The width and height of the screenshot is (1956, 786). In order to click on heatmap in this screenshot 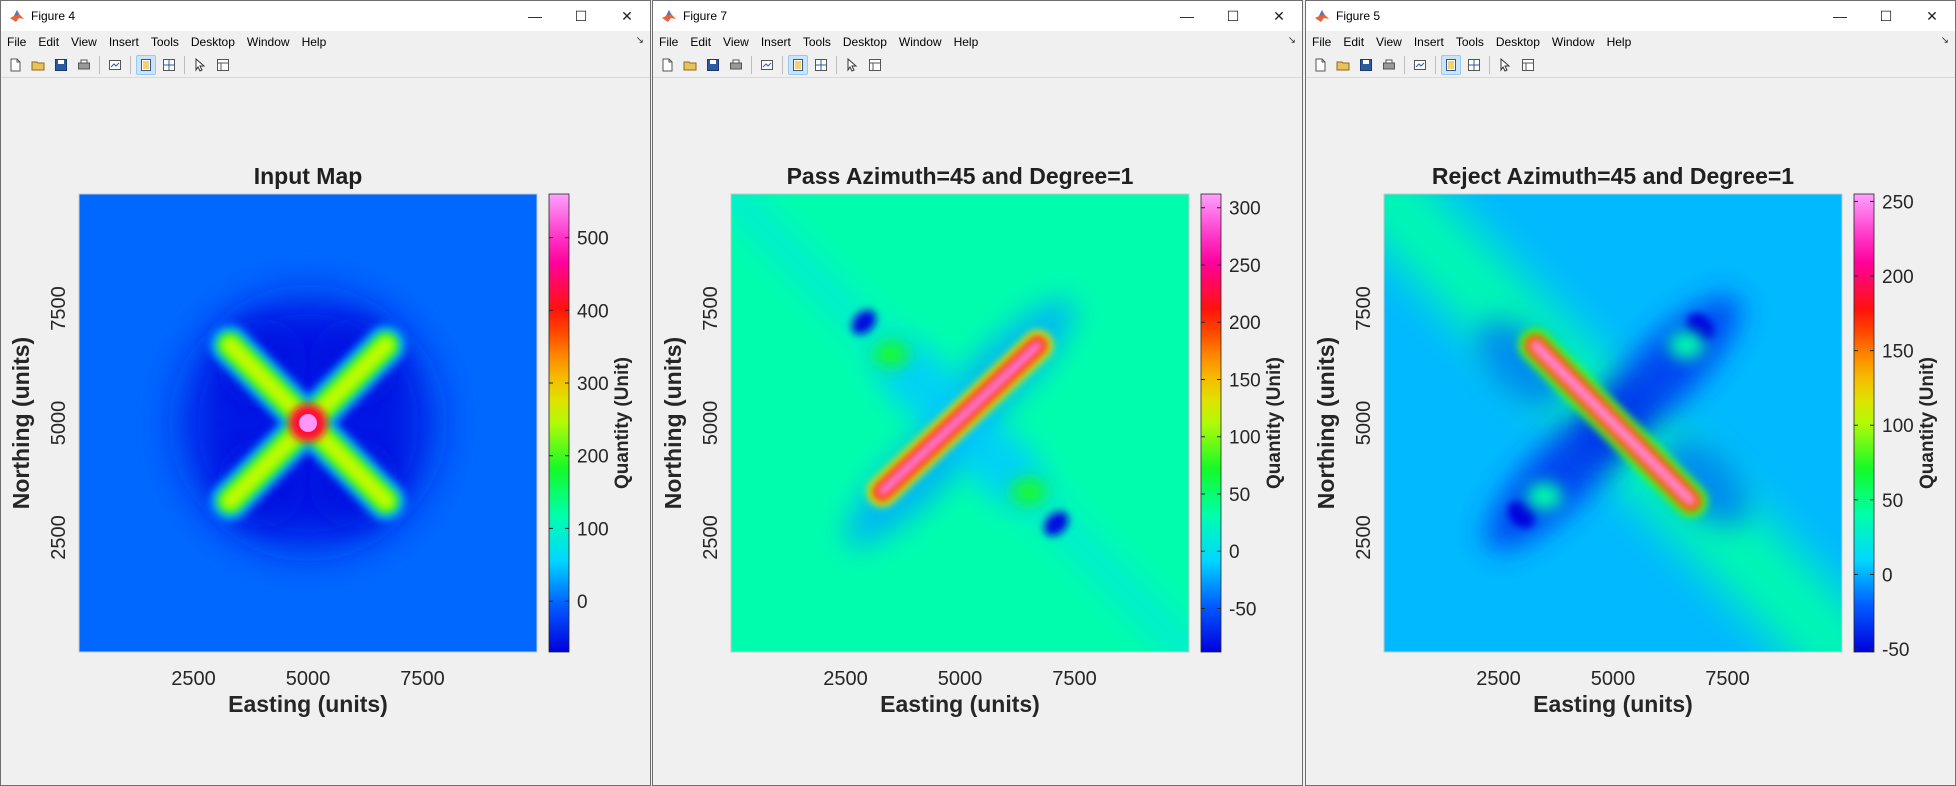, I will do `click(960, 423)`.